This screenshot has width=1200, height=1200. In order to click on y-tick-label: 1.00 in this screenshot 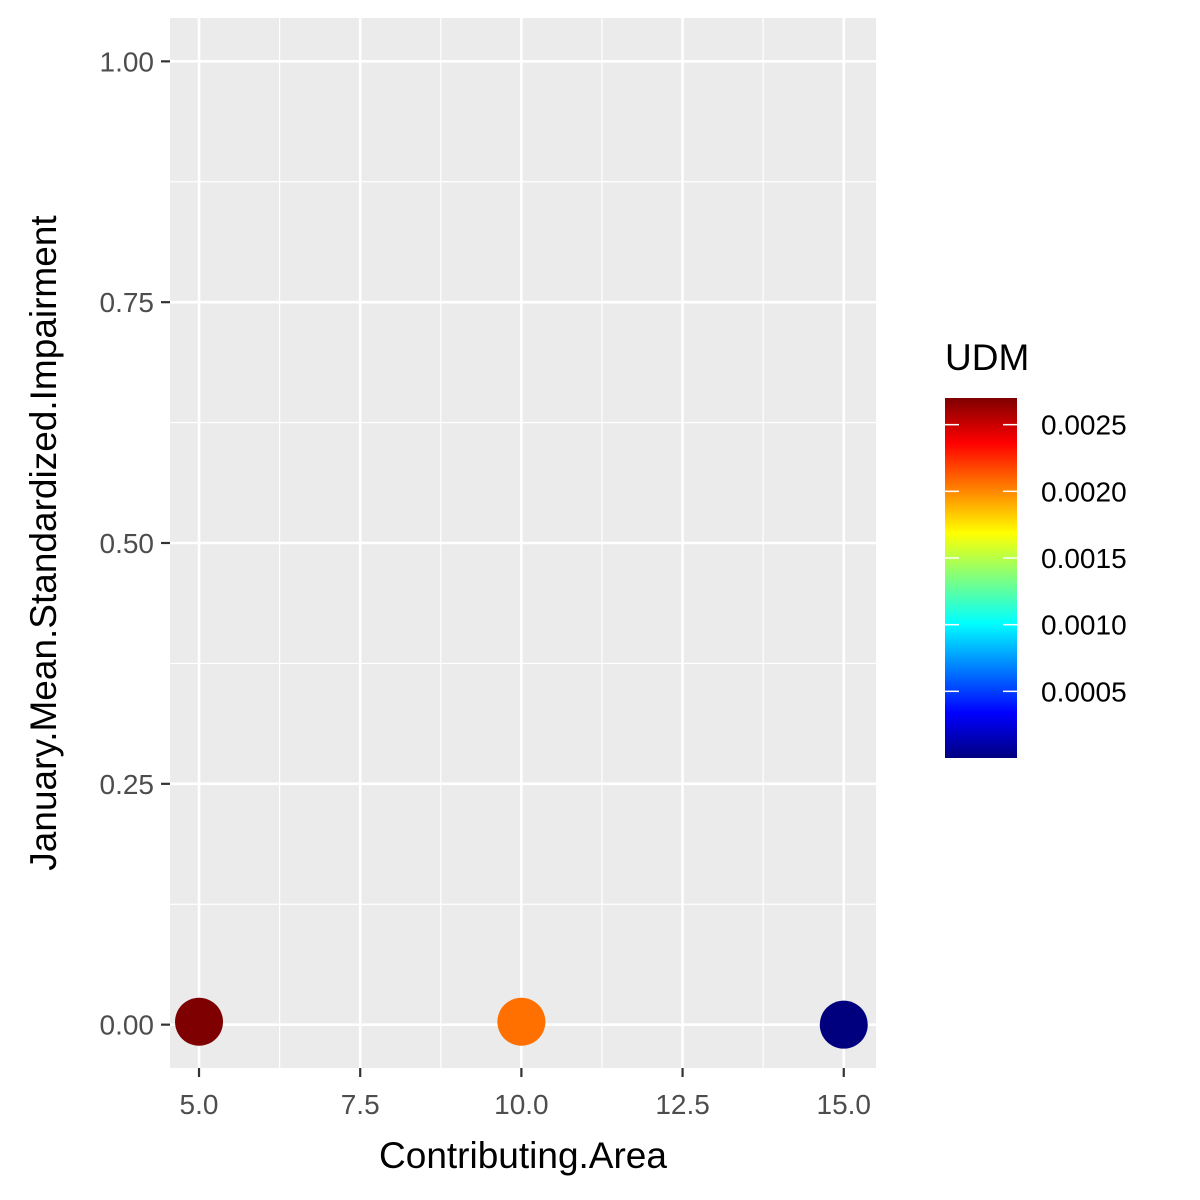, I will do `click(127, 61)`.